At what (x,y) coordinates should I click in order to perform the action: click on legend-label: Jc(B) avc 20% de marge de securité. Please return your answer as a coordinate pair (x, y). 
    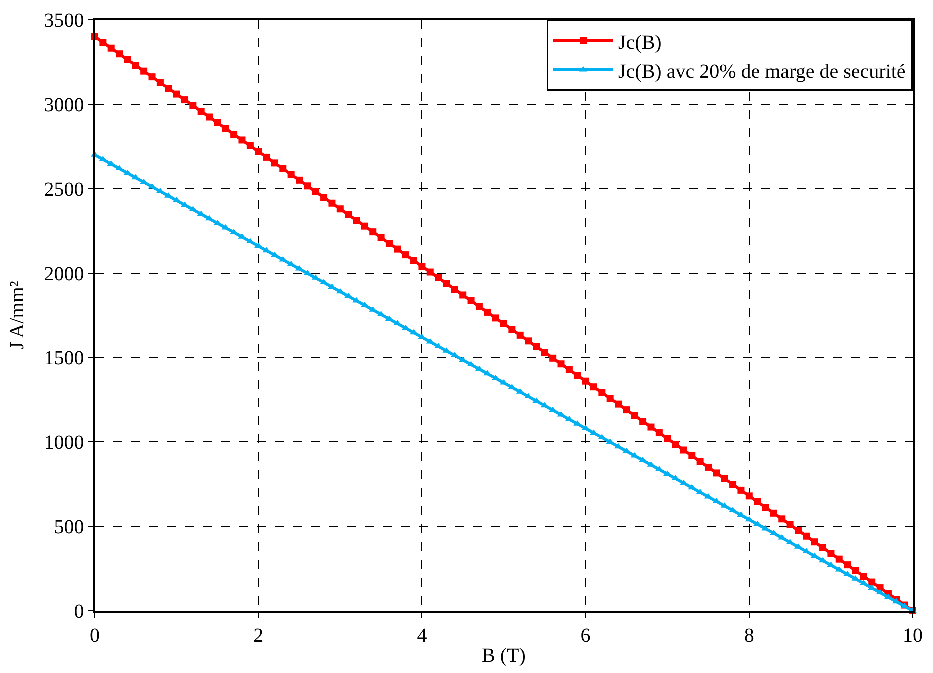
    Looking at the image, I should click on (762, 71).